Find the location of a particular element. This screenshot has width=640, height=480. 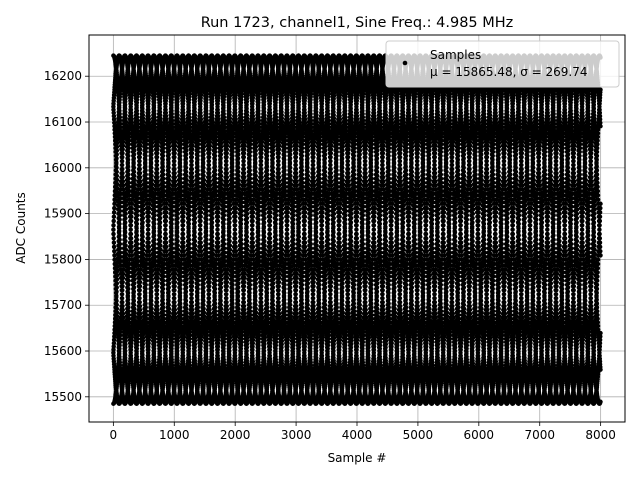

legend: Samples μ = 15865.48, σ = 269.74 is located at coordinates (502, 64).